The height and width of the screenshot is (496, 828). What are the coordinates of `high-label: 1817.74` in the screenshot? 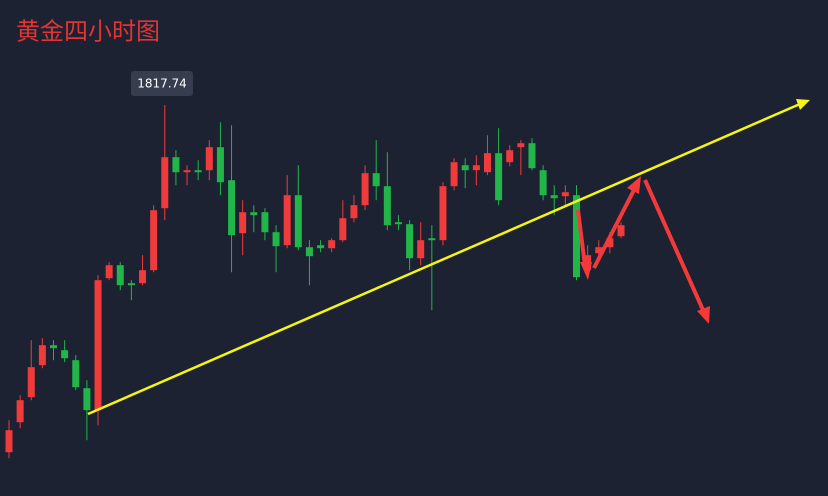 It's located at (162, 84).